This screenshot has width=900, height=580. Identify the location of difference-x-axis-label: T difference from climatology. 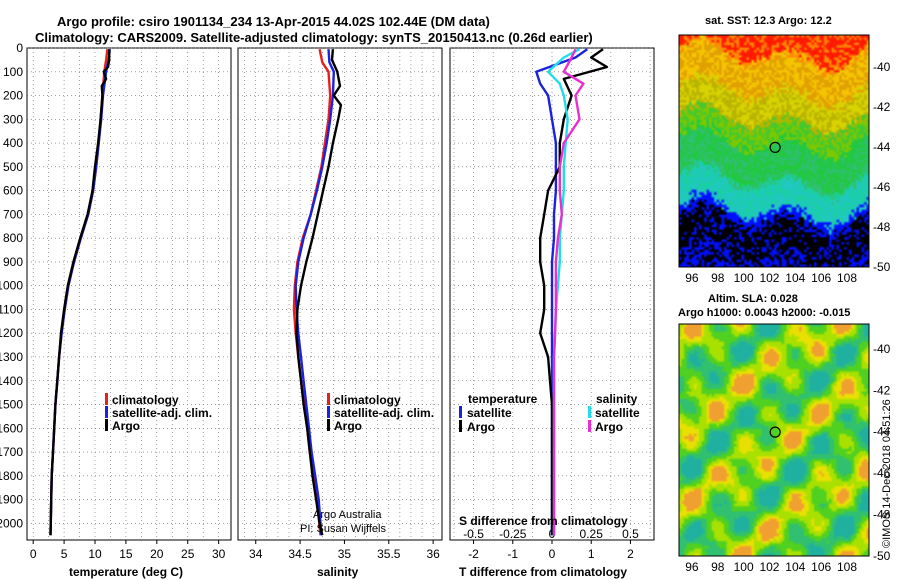
(543, 572).